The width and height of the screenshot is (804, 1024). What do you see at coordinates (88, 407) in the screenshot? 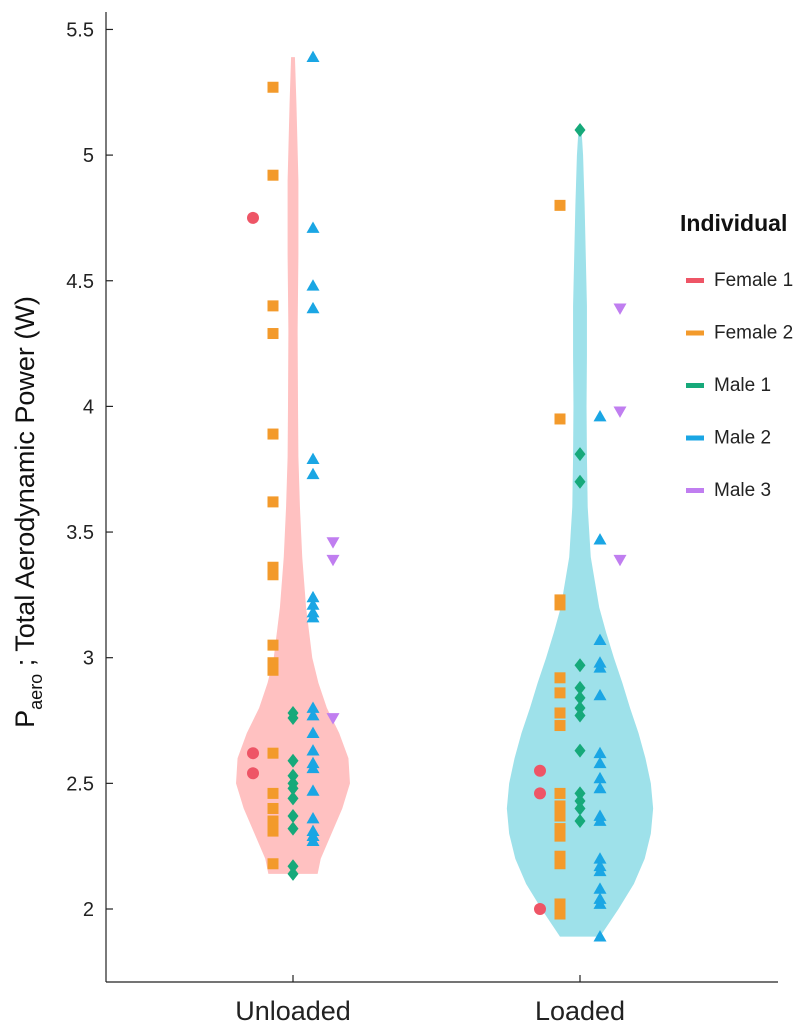
I see `y-tick-label: 4` at bounding box center [88, 407].